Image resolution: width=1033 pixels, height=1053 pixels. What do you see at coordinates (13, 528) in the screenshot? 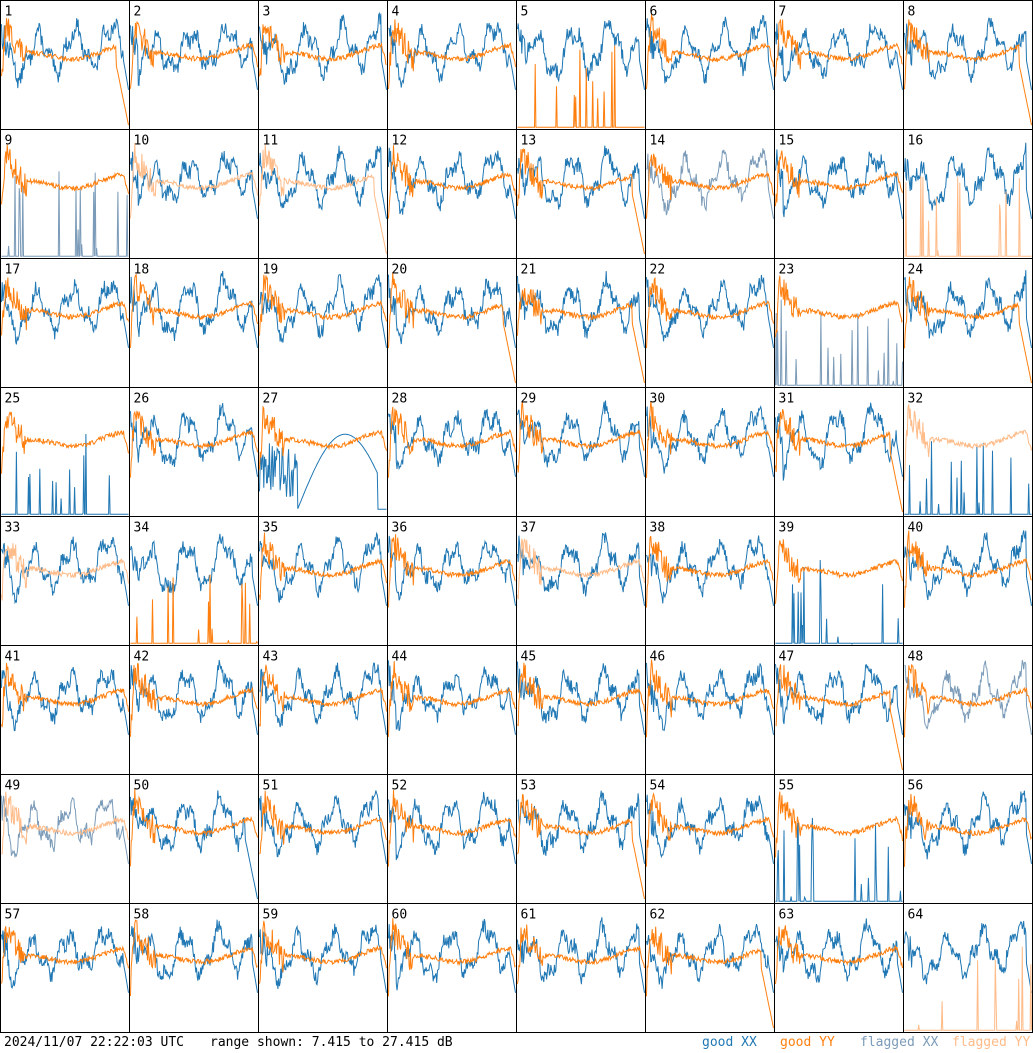
I see `panel-label: 33` at bounding box center [13, 528].